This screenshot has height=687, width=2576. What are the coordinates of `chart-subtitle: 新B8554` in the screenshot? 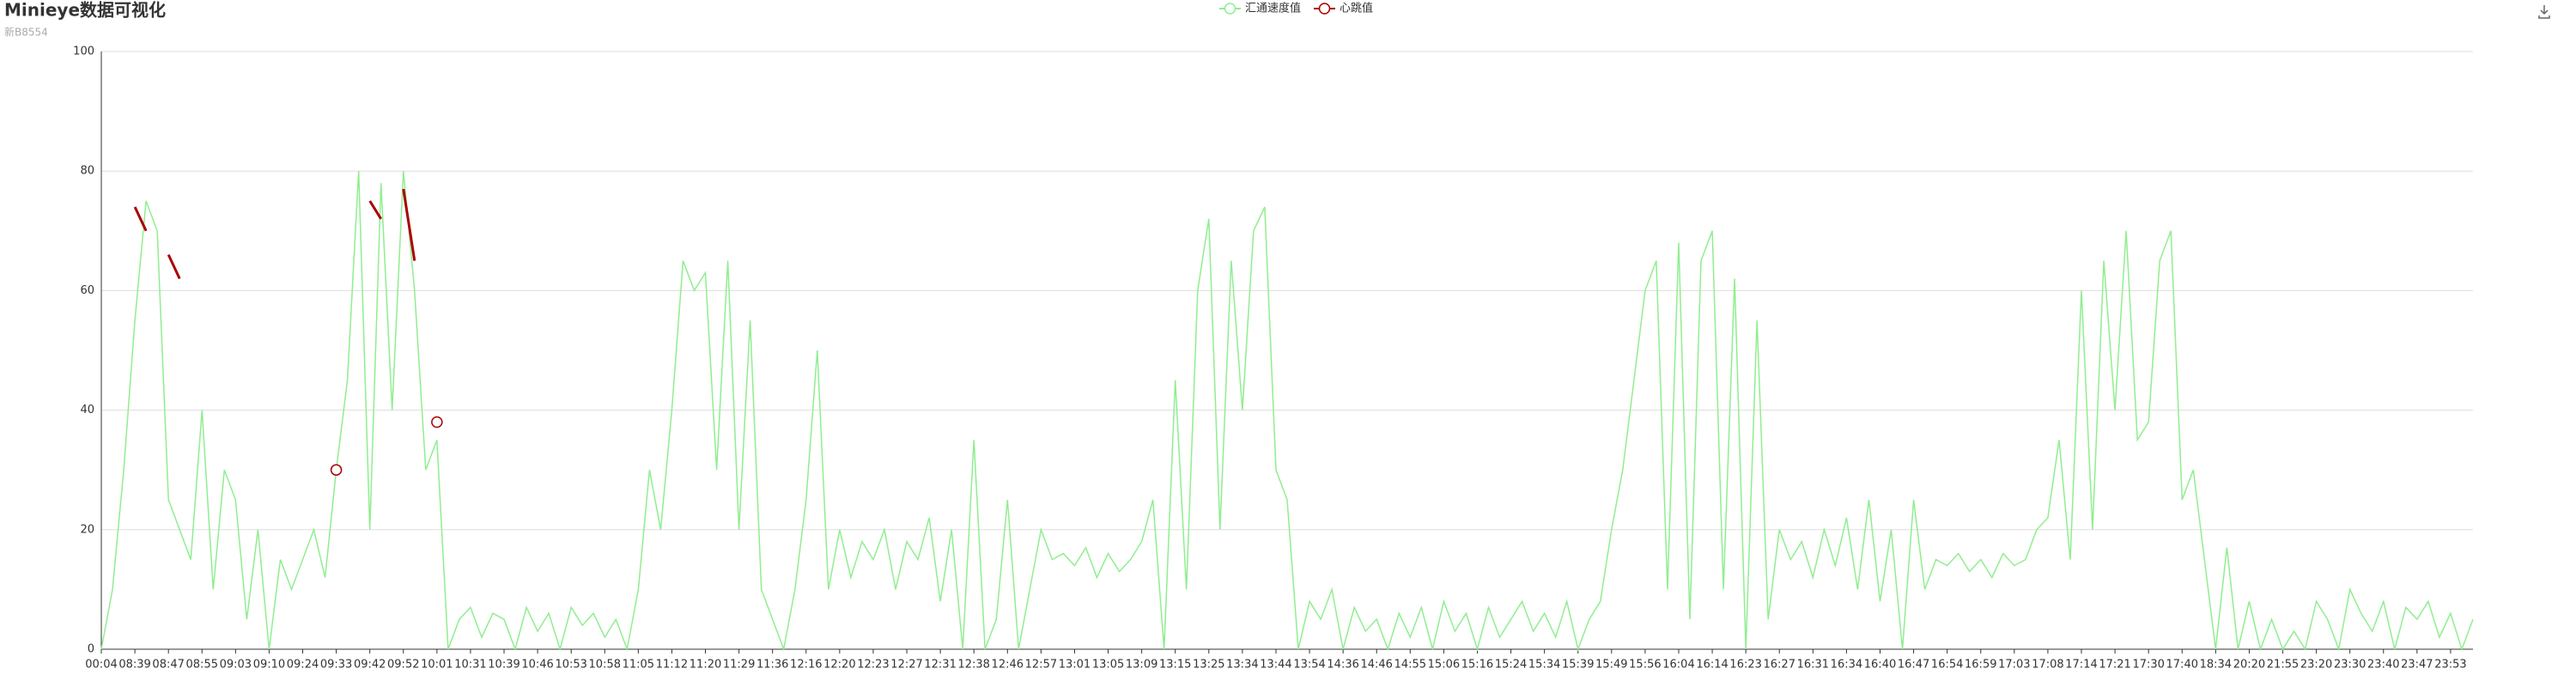 It's located at (26, 32).